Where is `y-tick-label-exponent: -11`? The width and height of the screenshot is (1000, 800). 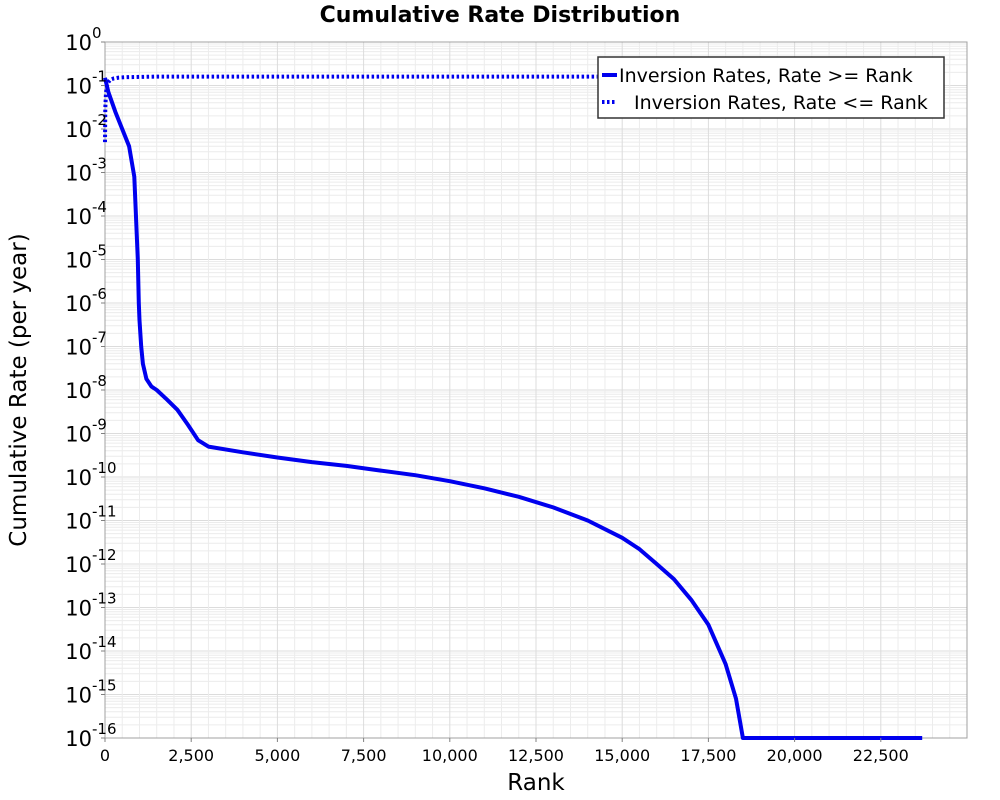 y-tick-label-exponent: -11 is located at coordinates (104, 512).